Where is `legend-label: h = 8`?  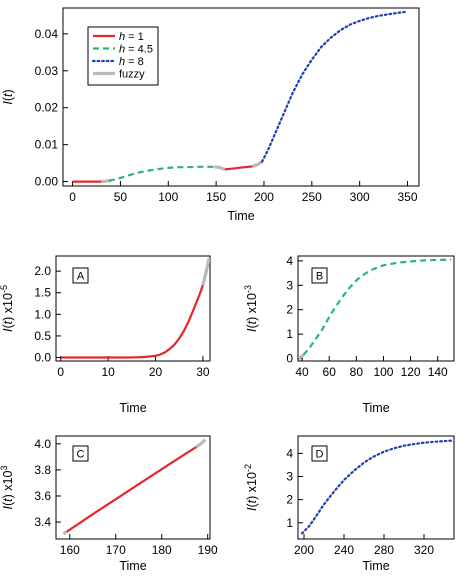
legend-label: h = 8 is located at coordinates (131, 62).